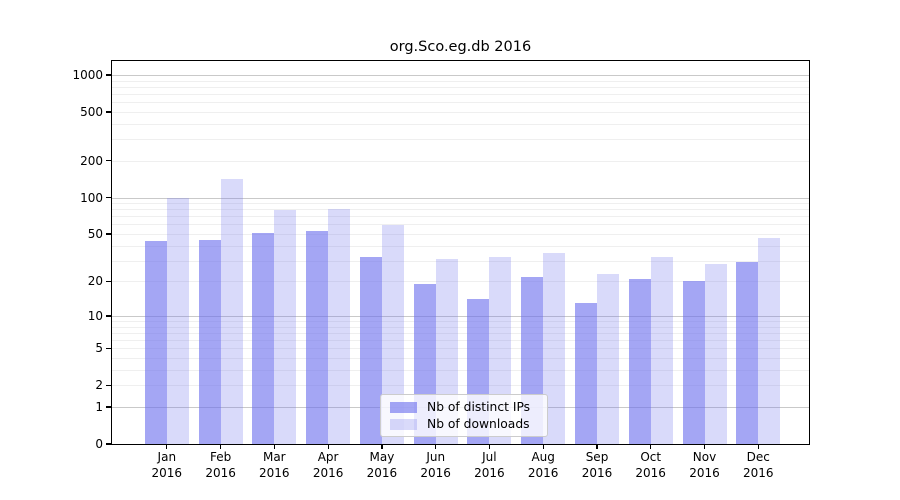 This screenshot has height=500, width=900. Describe the element at coordinates (274, 457) in the screenshot. I see `month-label: Mar` at that location.